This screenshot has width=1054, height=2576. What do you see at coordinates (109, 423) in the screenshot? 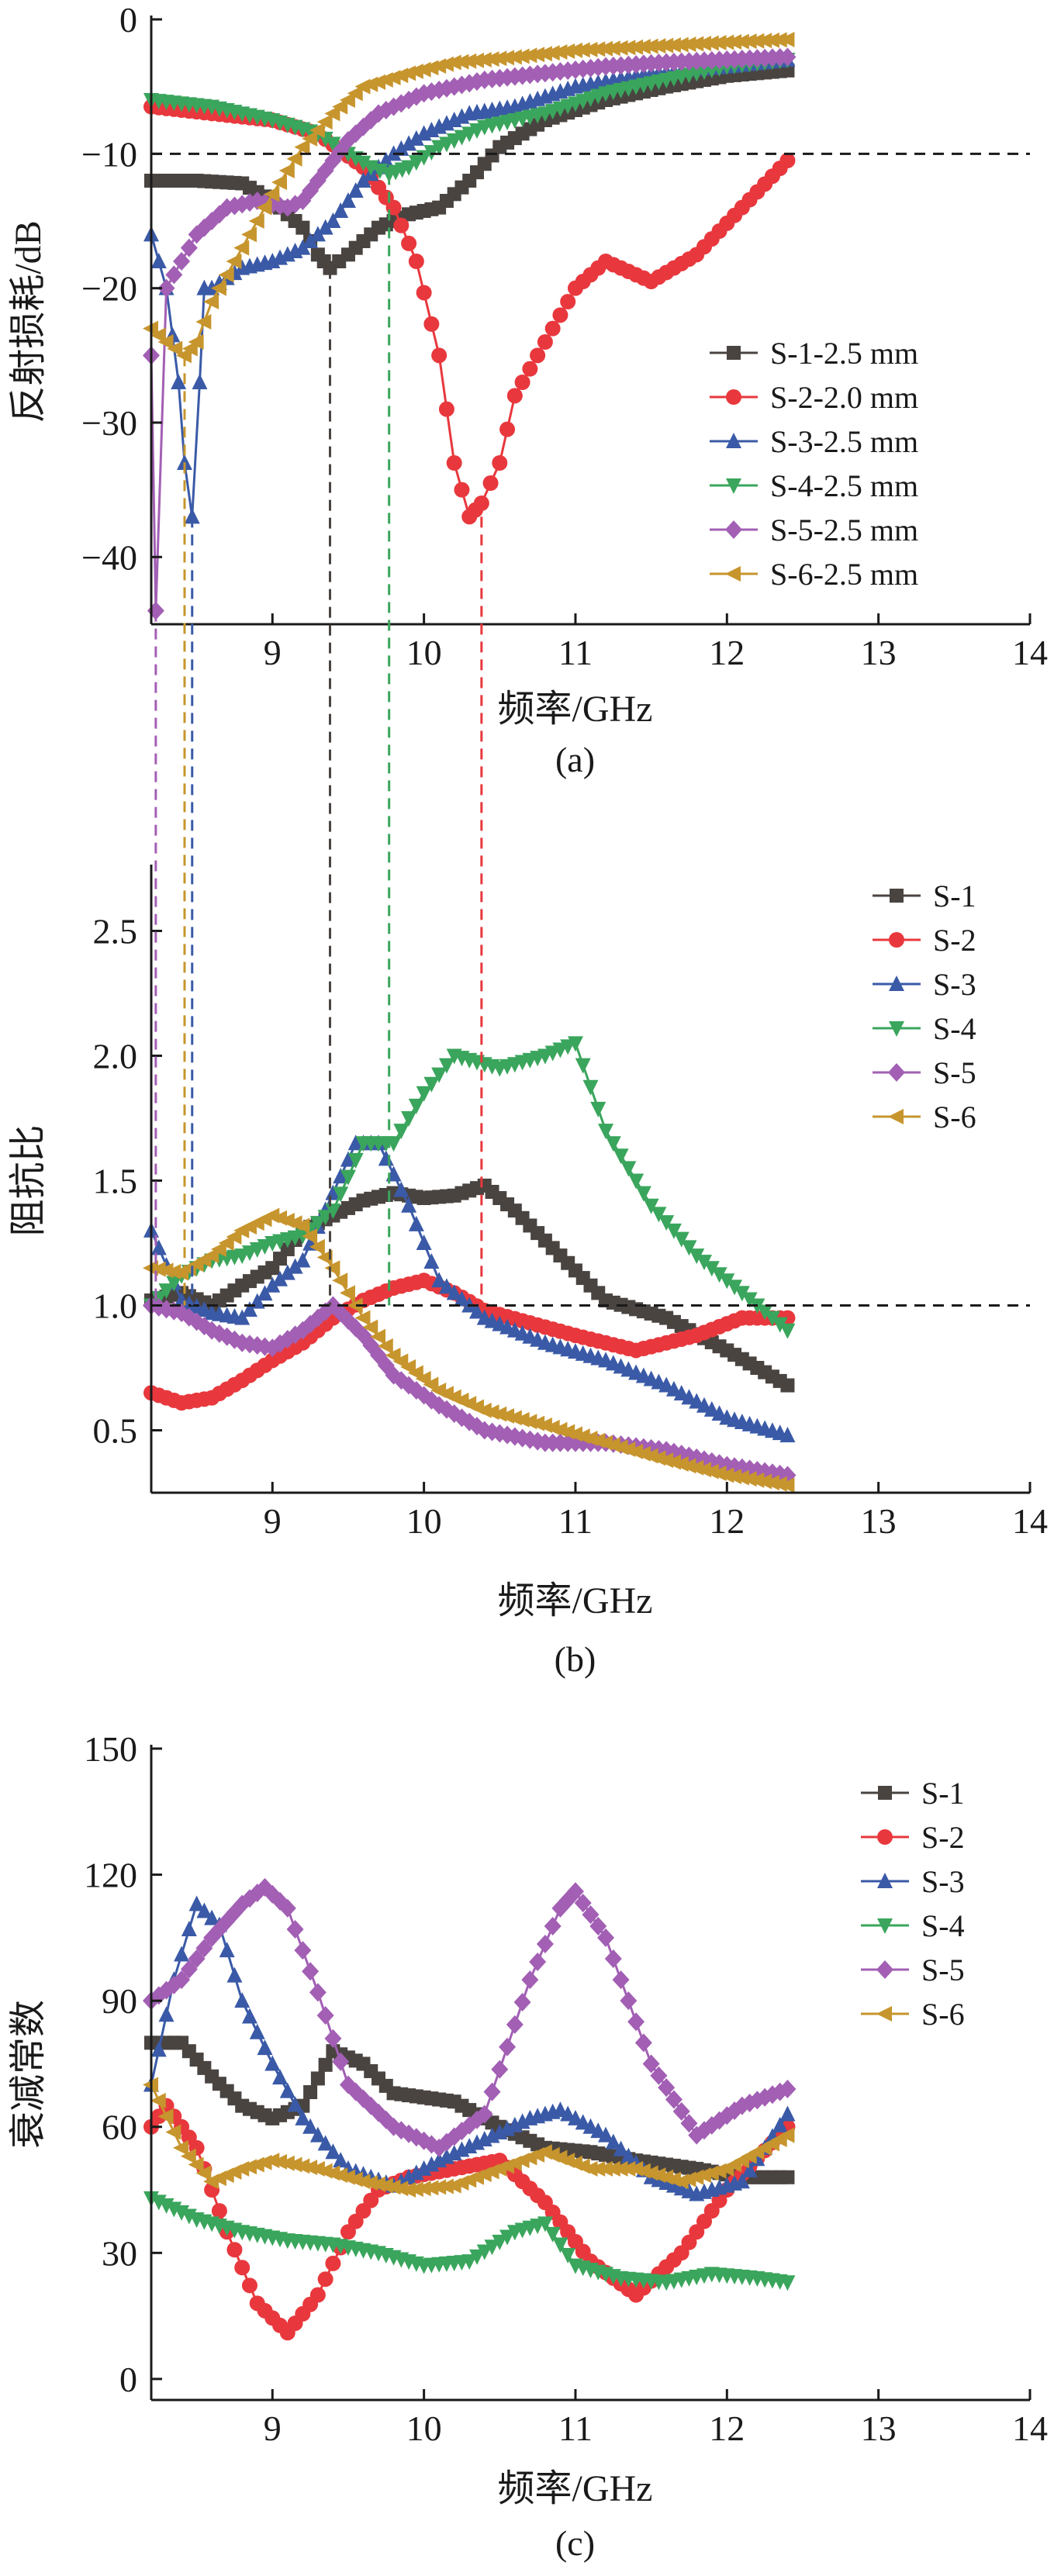
I see `y-tick-label: −30` at bounding box center [109, 423].